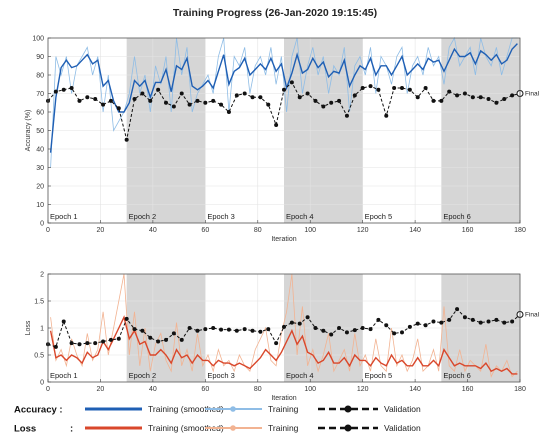  Describe the element at coordinates (363, 389) in the screenshot. I see `x-tick-label: 120` at that location.